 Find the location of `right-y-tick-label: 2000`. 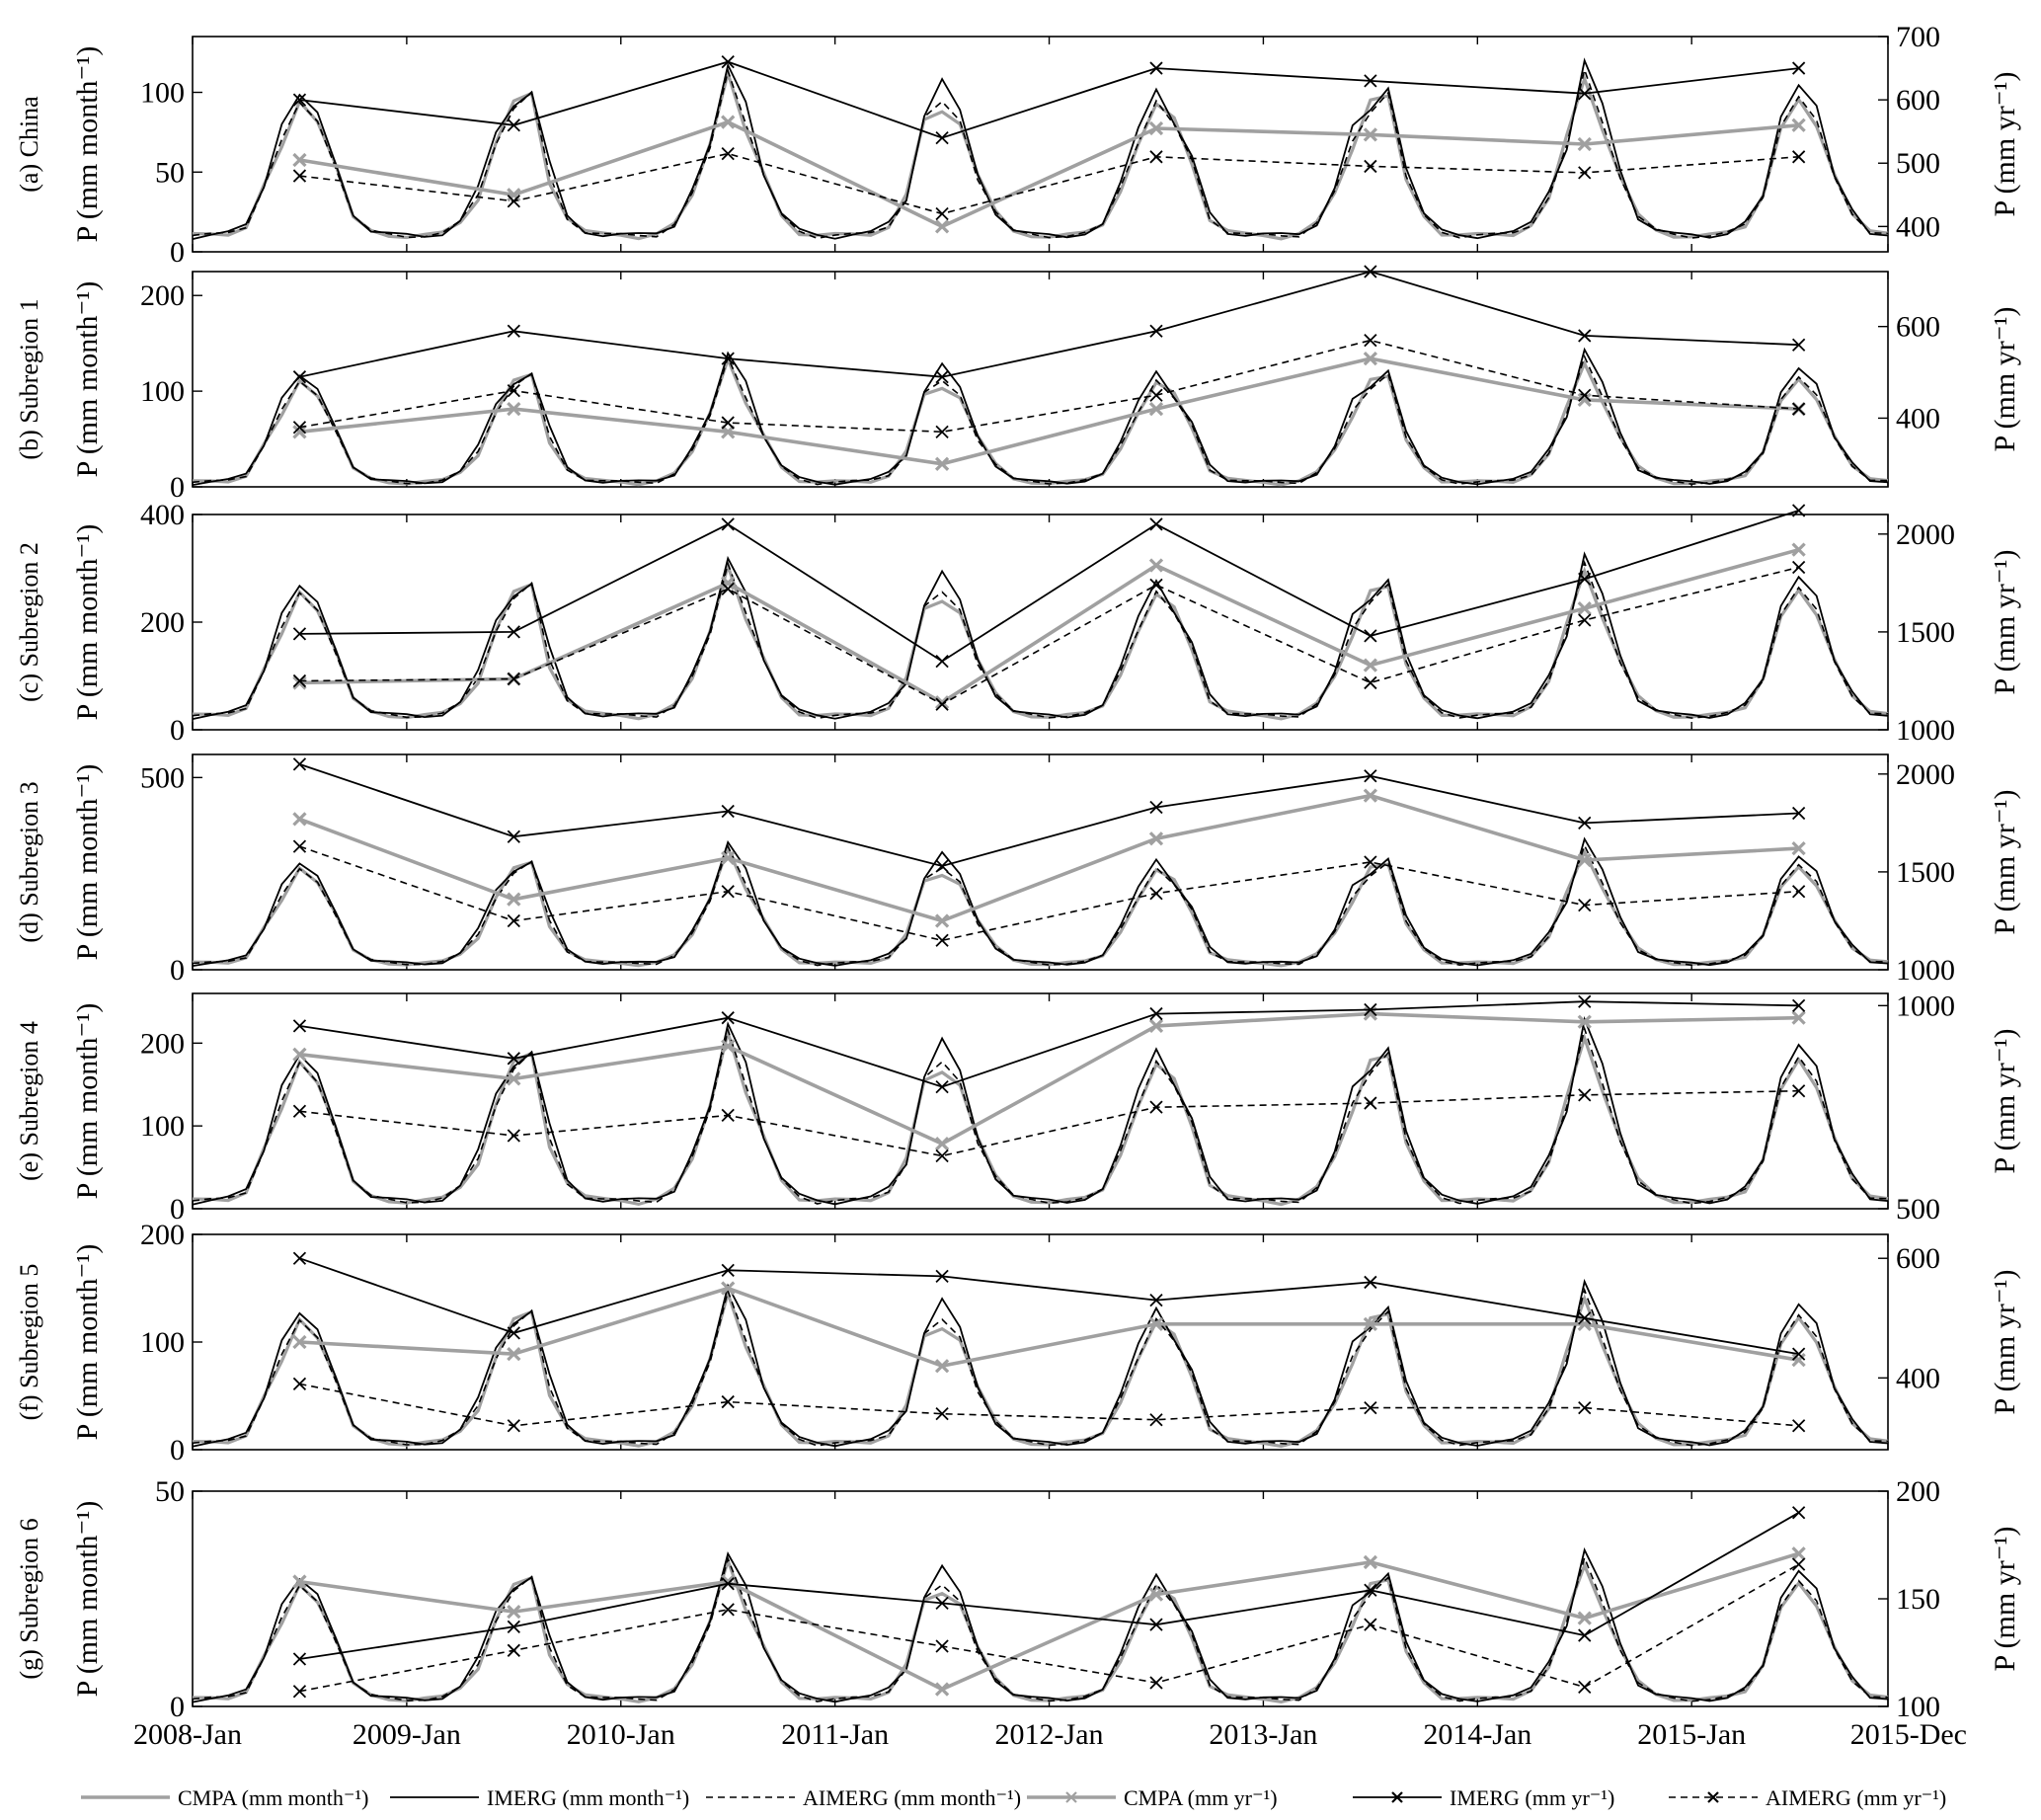

right-y-tick-label: 2000 is located at coordinates (1925, 534).